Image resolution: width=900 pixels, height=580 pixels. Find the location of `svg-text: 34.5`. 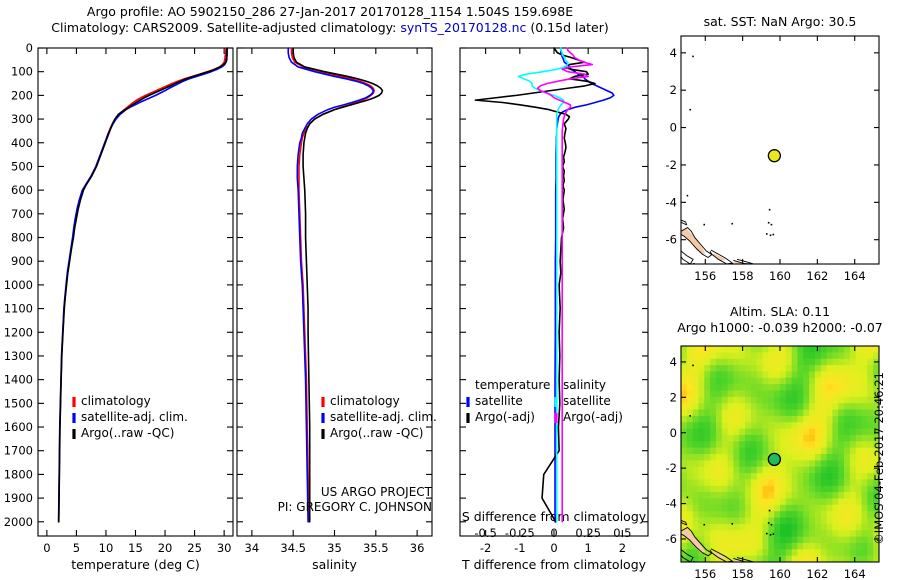

svg-text: 34.5 is located at coordinates (293, 548).